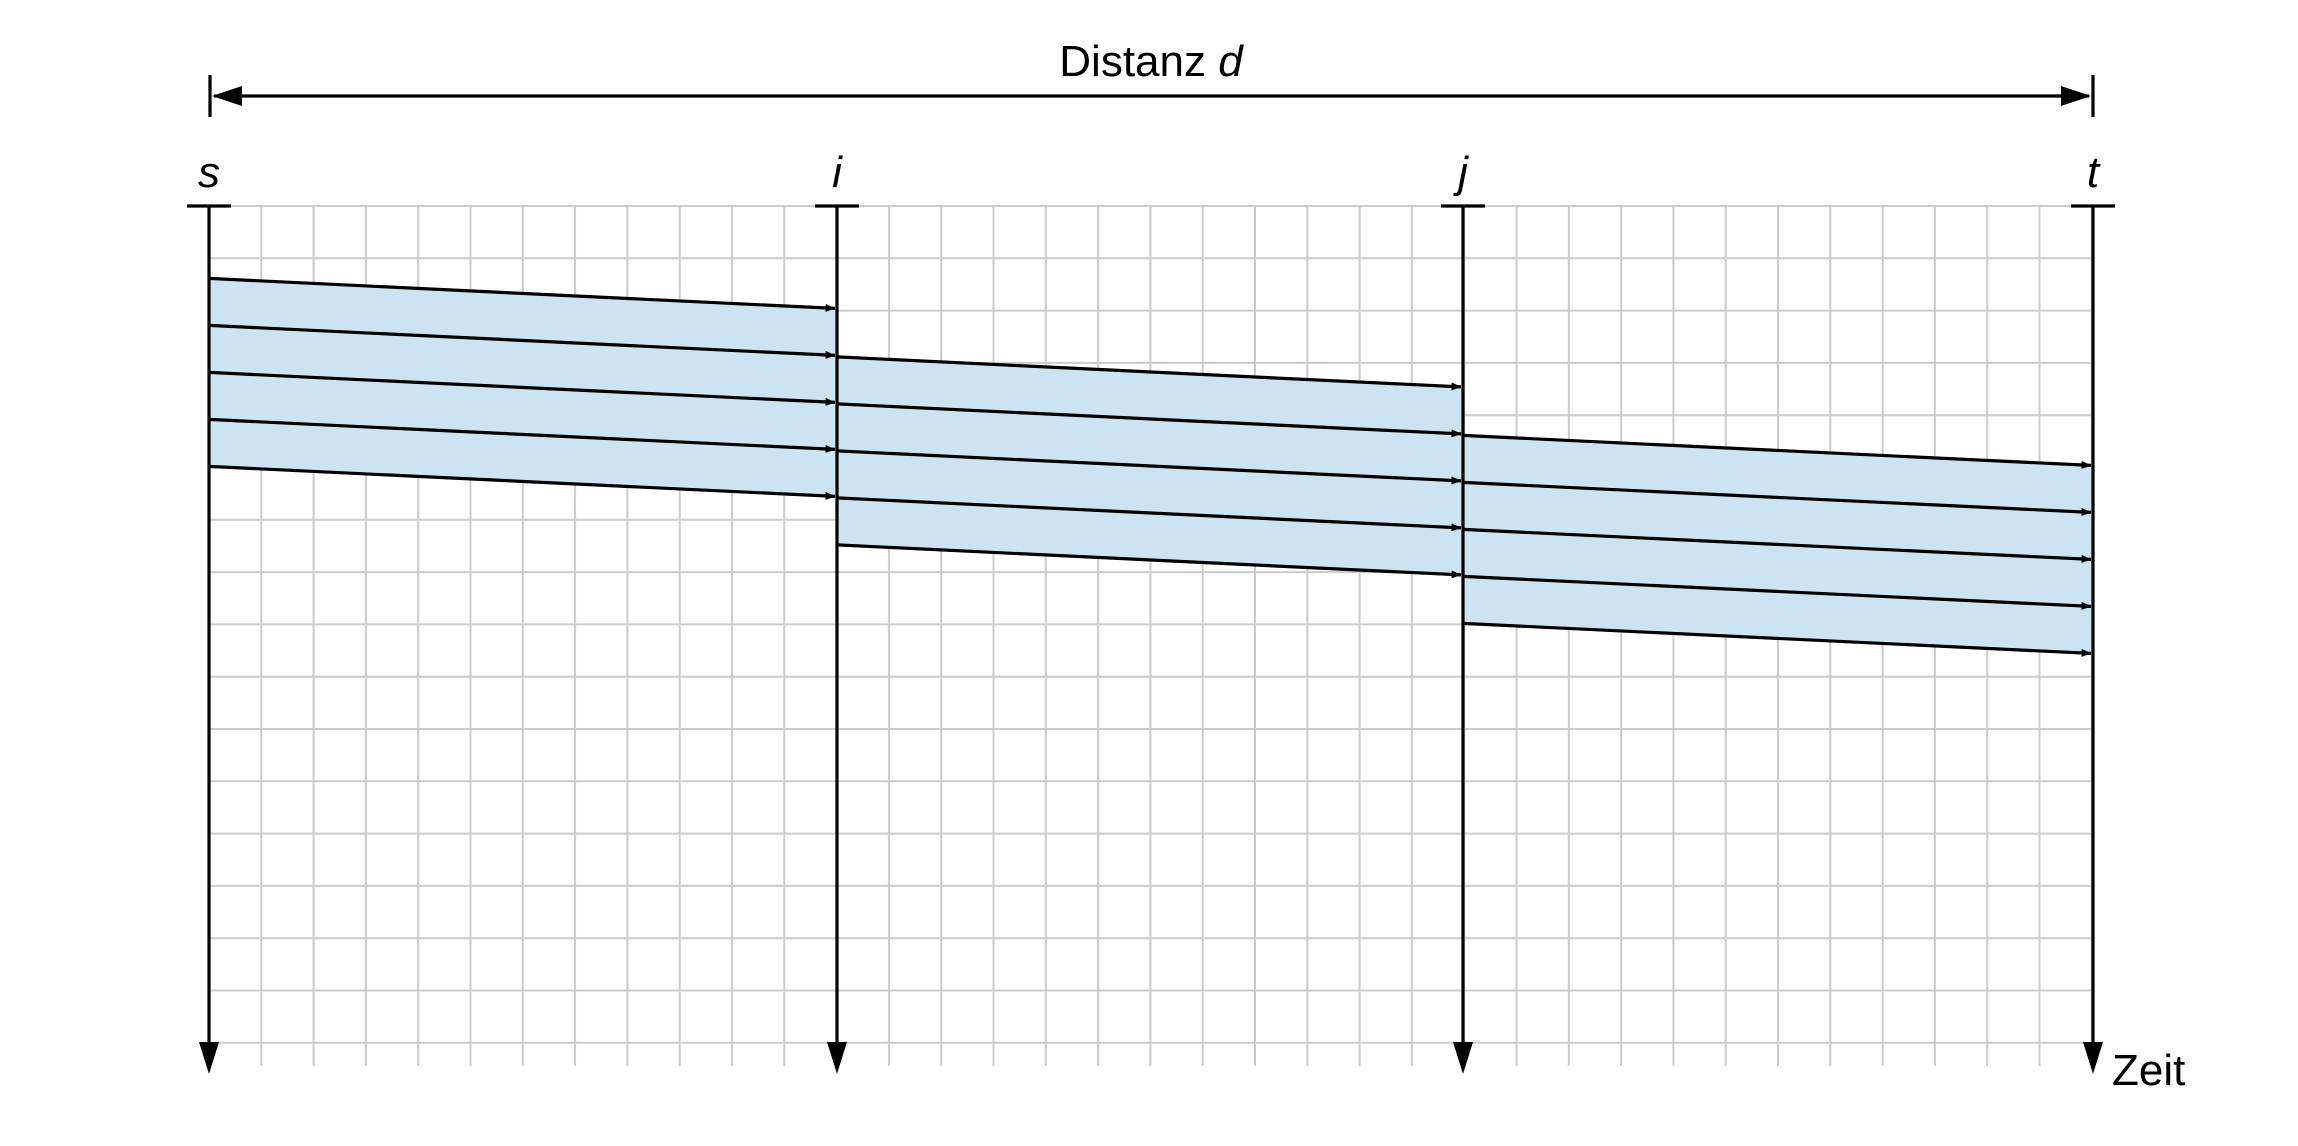 This screenshot has width=2298, height=1146. What do you see at coordinates (2093, 1058) in the screenshot?
I see `time-arrow-head-t` at bounding box center [2093, 1058].